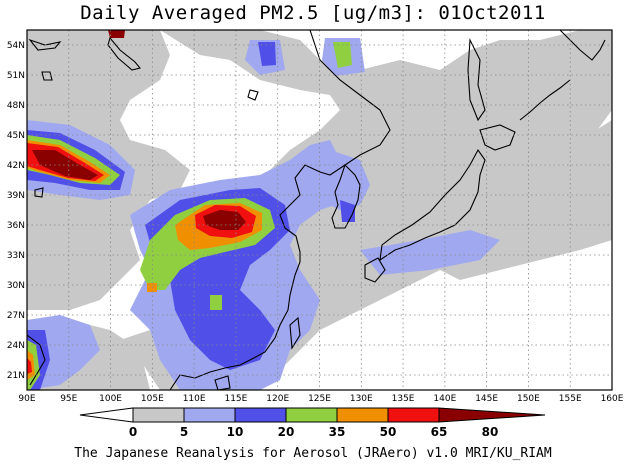 This screenshot has width=626, height=466. Describe the element at coordinates (16, 76) in the screenshot. I see `lat-tick-label: 51N` at that location.